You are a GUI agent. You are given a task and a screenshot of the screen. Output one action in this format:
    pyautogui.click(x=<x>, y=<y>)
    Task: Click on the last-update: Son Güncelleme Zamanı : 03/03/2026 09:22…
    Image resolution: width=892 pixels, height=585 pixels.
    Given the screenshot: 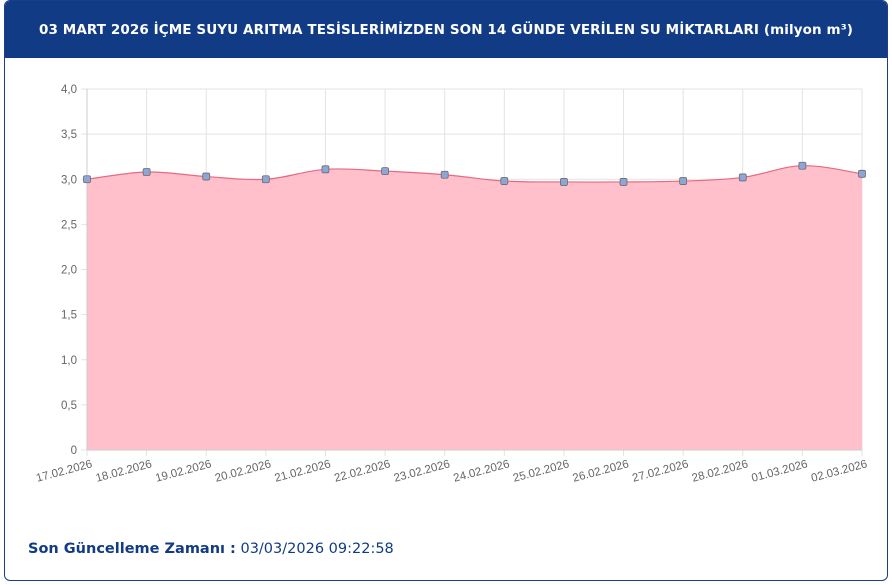 What is the action you would take?
    pyautogui.click(x=211, y=549)
    